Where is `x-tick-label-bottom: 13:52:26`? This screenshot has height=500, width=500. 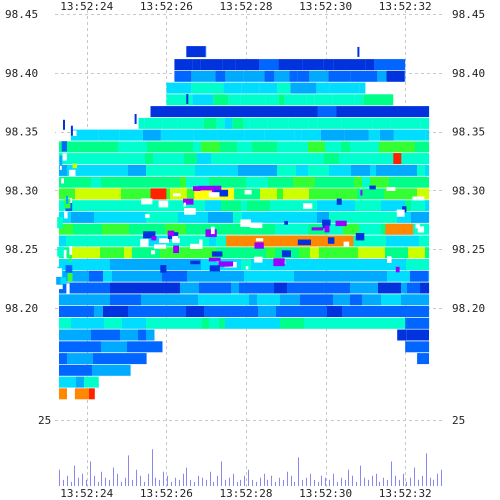
x-tick-label-bottom: 13:52:26 is located at coordinates (166, 493).